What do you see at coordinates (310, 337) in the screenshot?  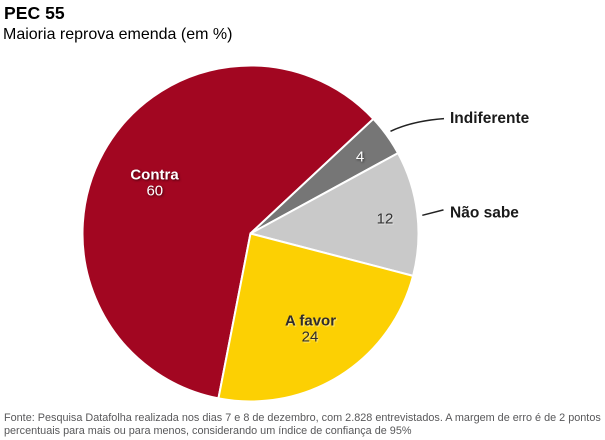 I see `svg-text: 24` at bounding box center [310, 337].